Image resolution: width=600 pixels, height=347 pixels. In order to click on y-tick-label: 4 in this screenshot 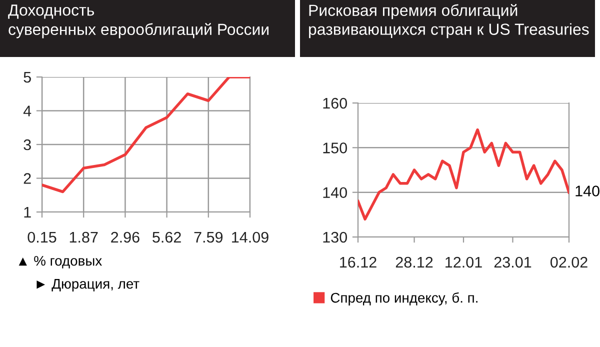, I will do `click(27, 111)`.